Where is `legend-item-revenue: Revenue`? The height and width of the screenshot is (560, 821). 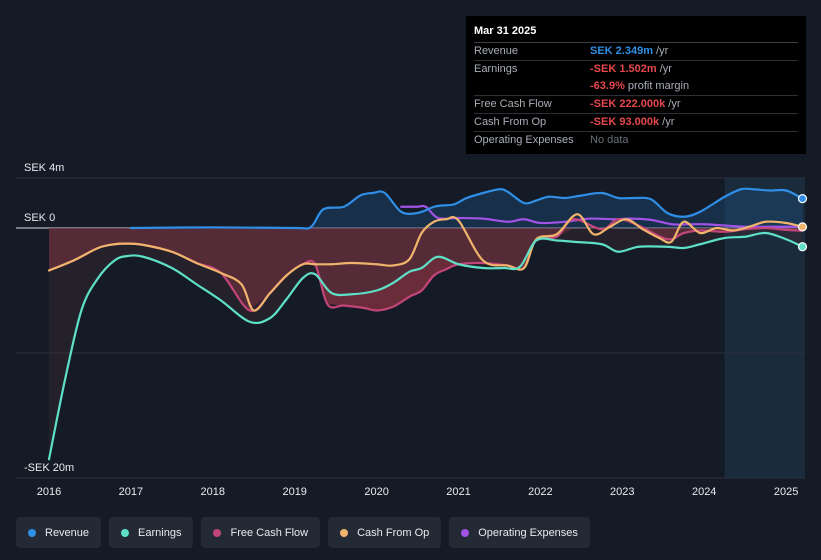 legend-item-revenue: Revenue is located at coordinates (59, 532).